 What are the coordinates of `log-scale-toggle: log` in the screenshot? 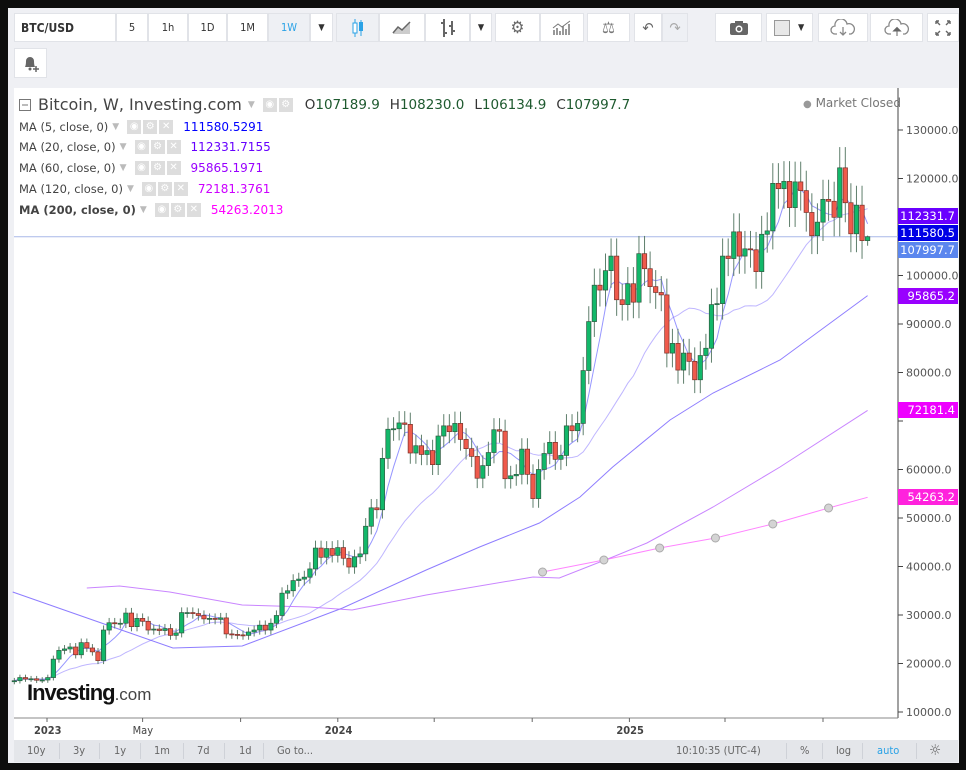 It's located at (844, 750).